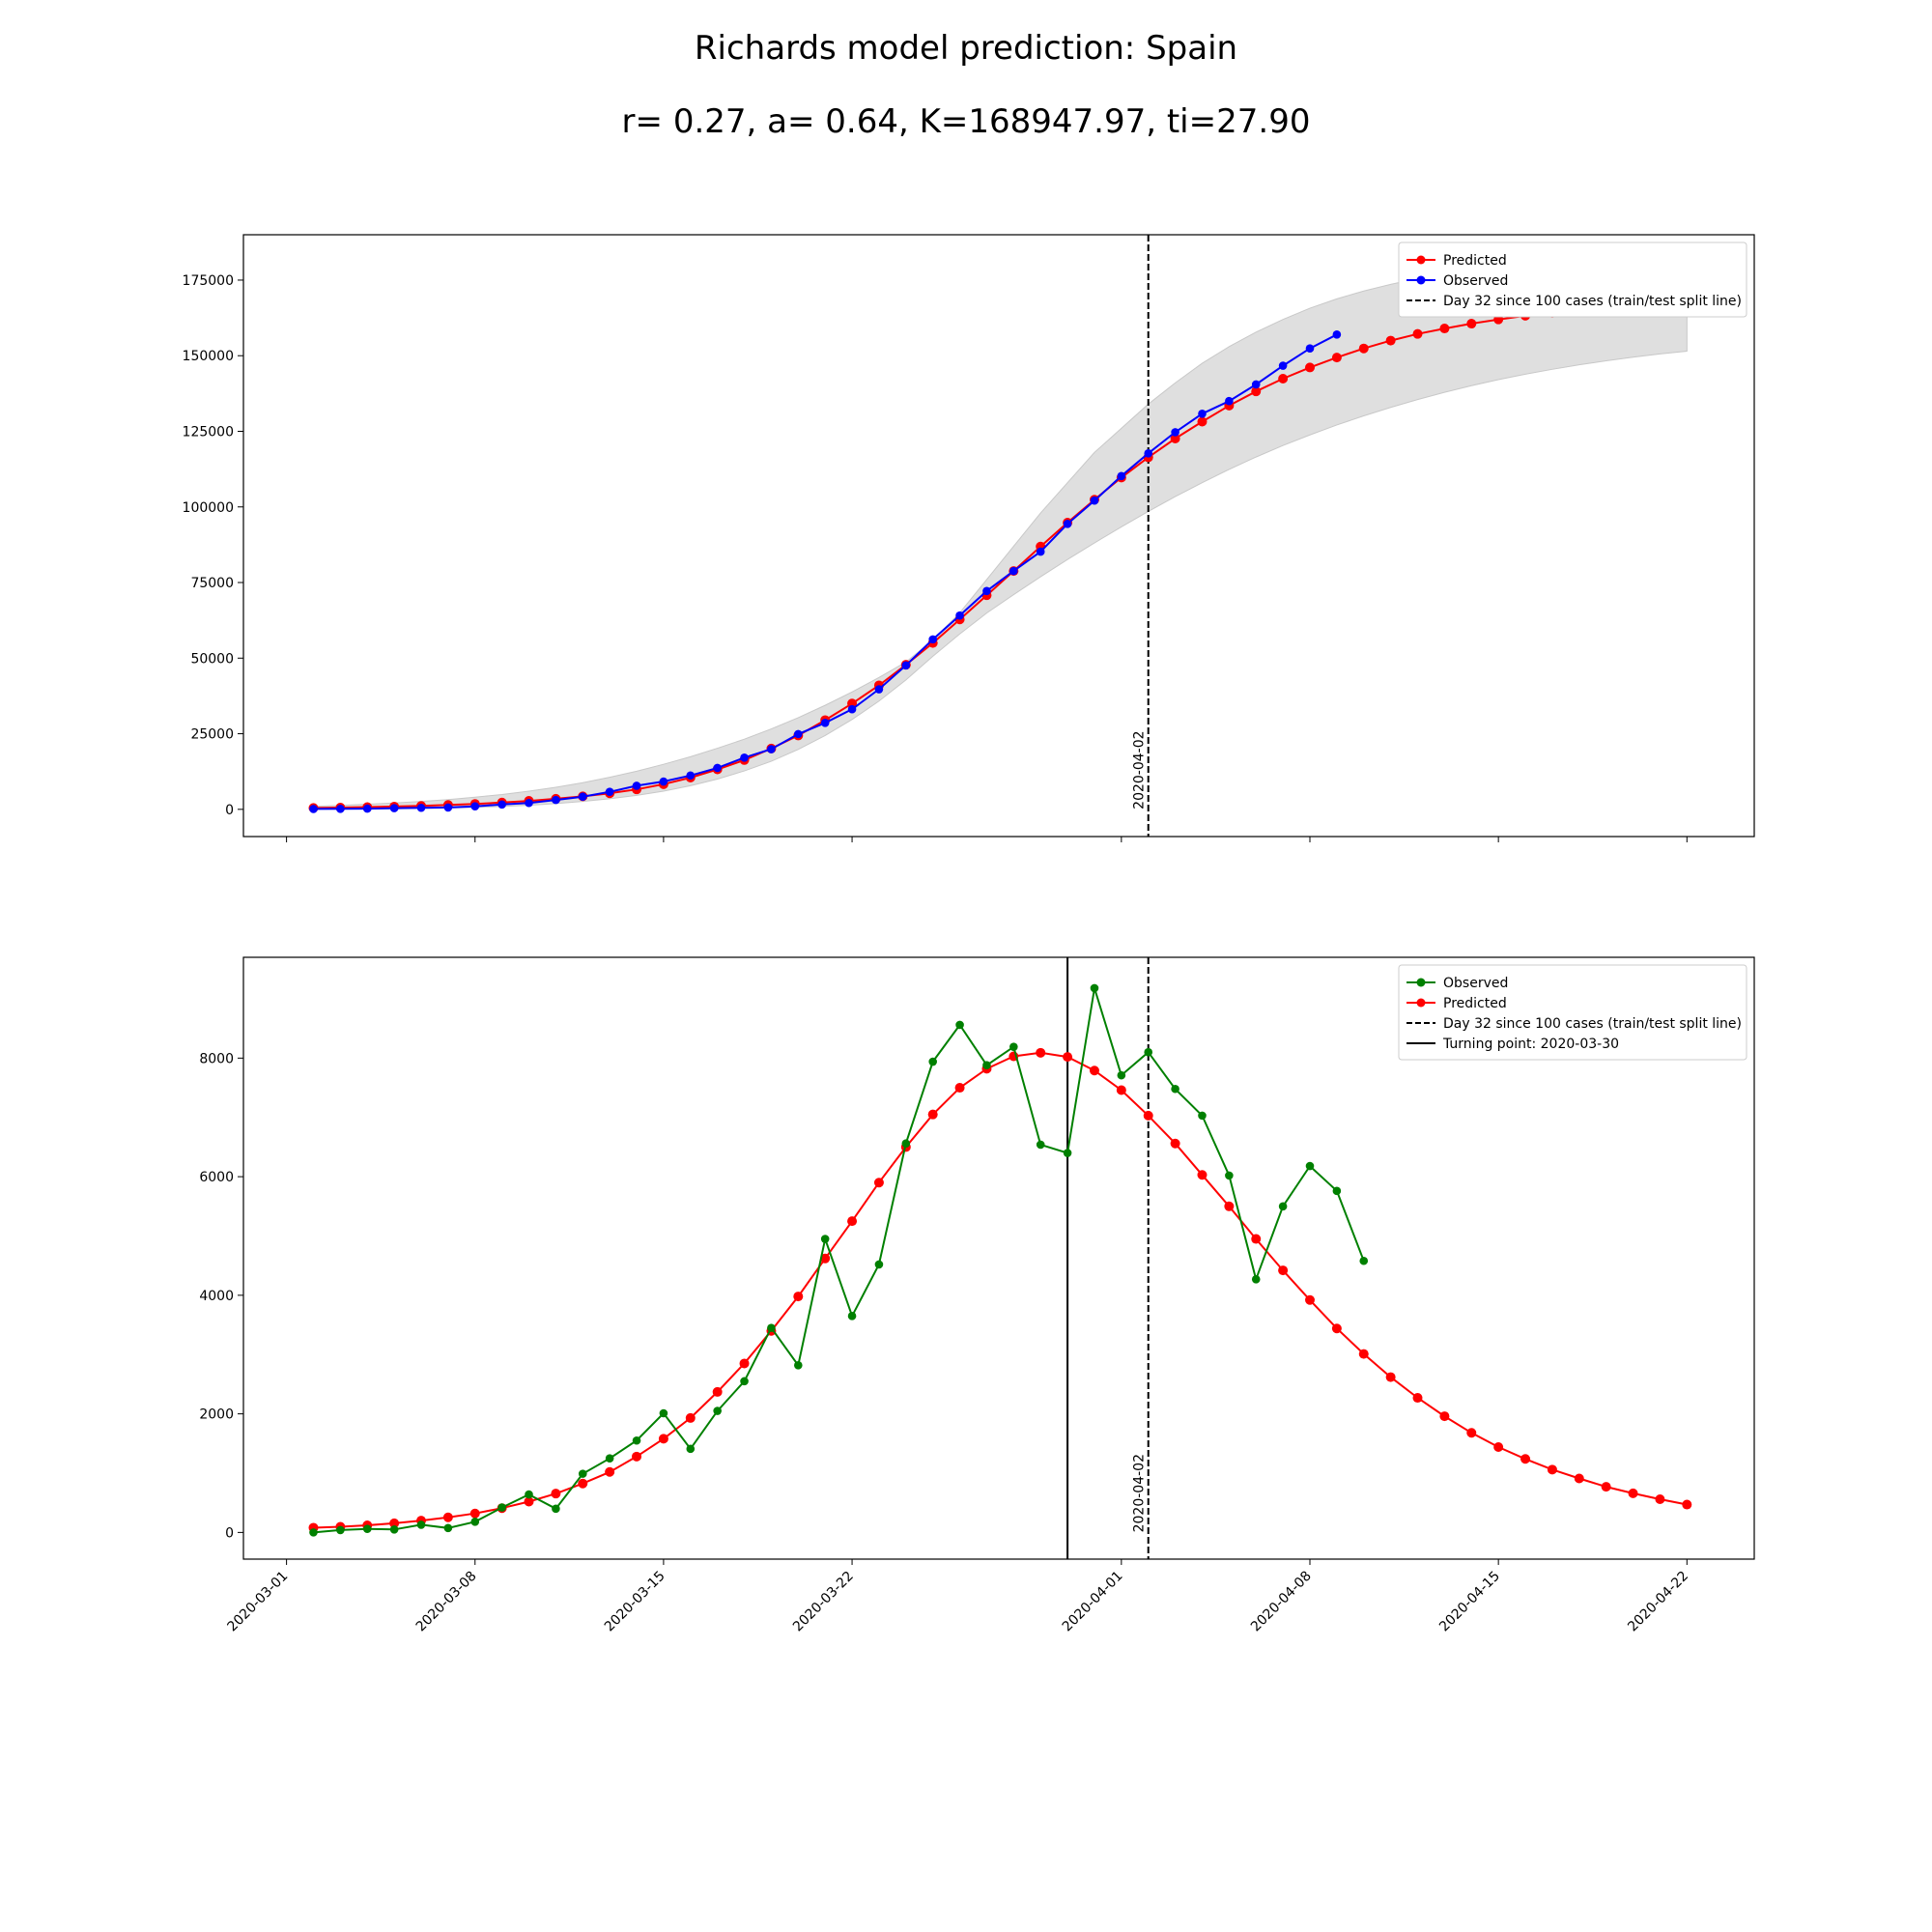  What do you see at coordinates (216, 1296) in the screenshot?
I see `y-tick-label: 4000` at bounding box center [216, 1296].